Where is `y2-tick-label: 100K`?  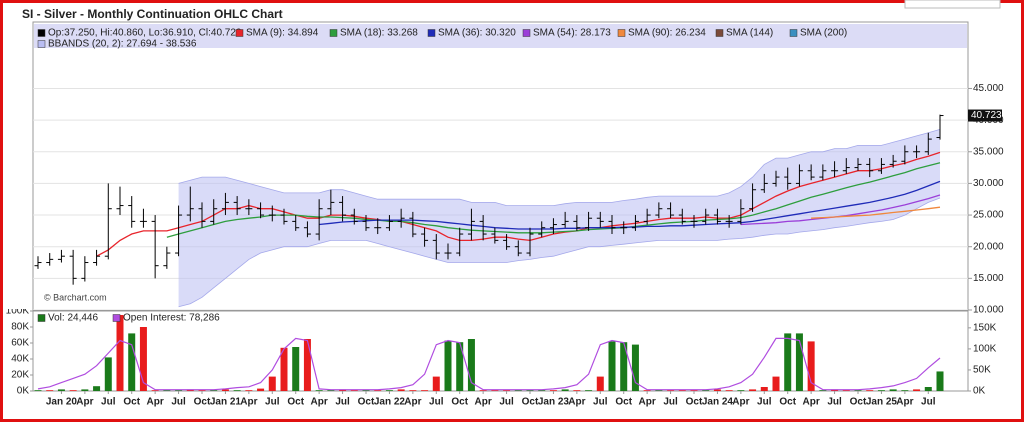
y2-tick-label: 100K is located at coordinates (985, 349).